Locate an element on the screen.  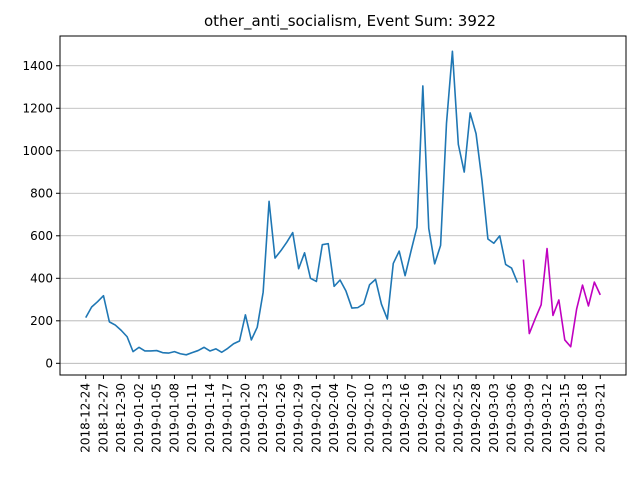
x-tick-label: 2019-02-28 is located at coordinates (476, 418).